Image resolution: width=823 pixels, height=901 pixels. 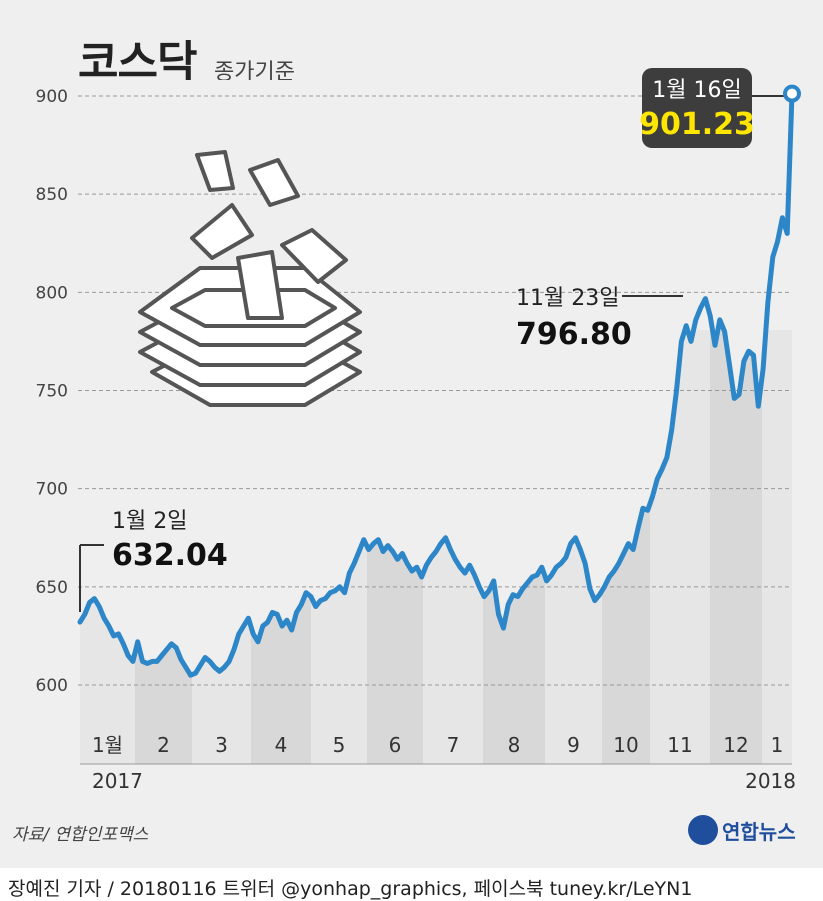 I want to click on box-with-flying-papers-icon, so click(x=250, y=278).